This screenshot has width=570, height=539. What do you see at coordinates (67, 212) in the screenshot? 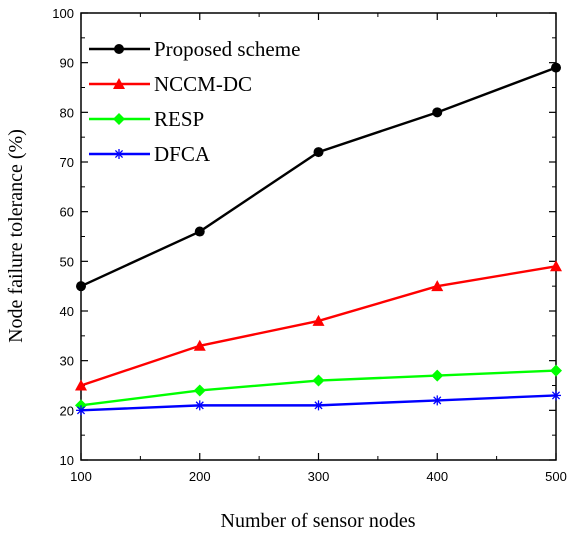
I see `y-tick-label: 60` at bounding box center [67, 212].